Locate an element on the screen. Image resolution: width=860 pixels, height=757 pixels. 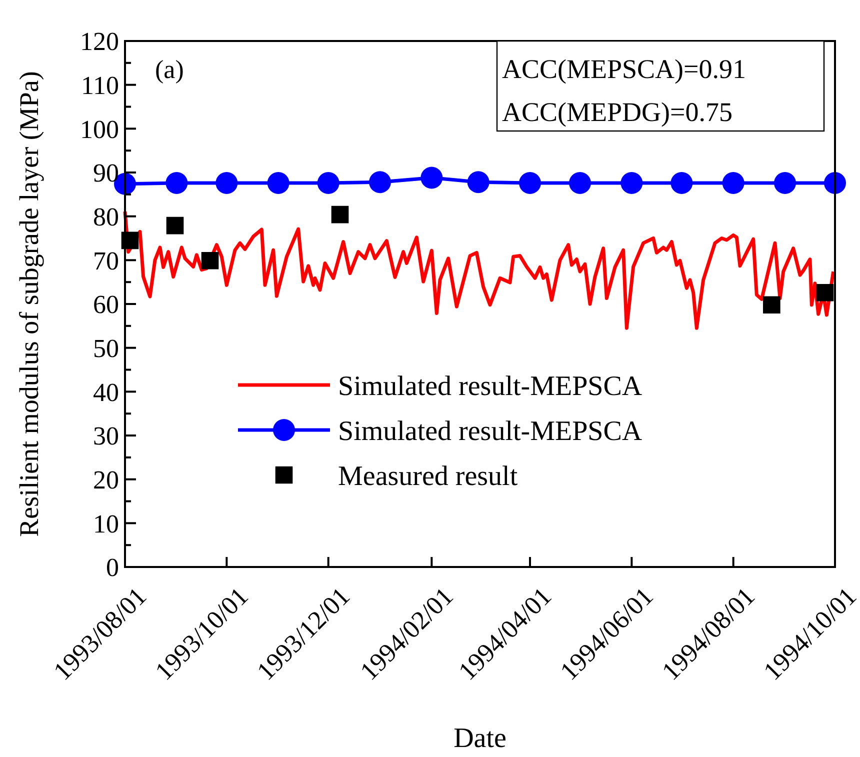
y-axis-title: Resilient modulus of subgrade layer (MPa) is located at coordinates (29, 304).